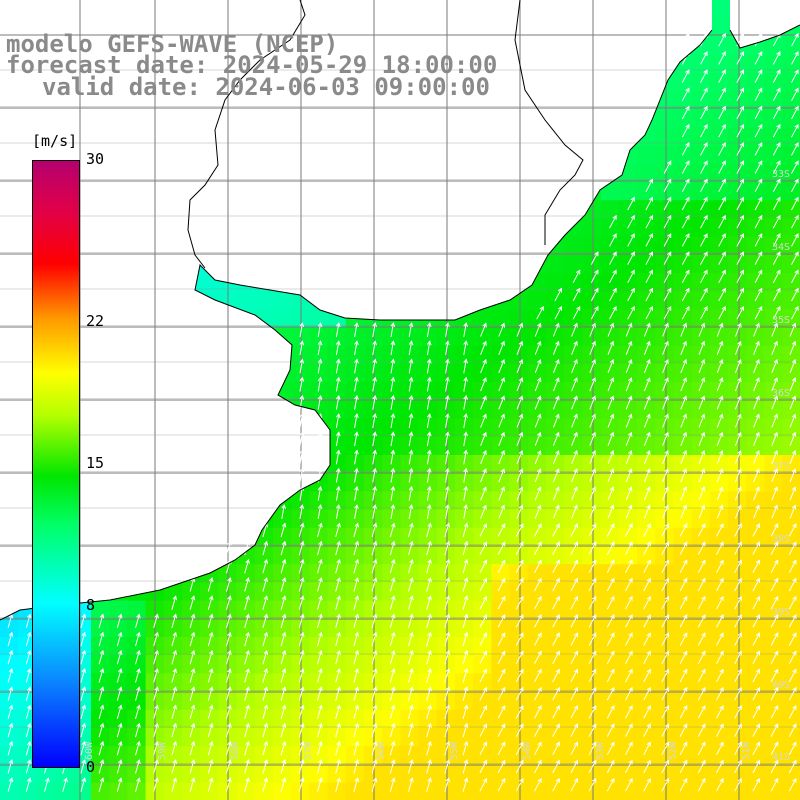 The image size is (800, 800). What do you see at coordinates (95, 159) in the screenshot?
I see `colorbar-tick-label: 30` at bounding box center [95, 159].